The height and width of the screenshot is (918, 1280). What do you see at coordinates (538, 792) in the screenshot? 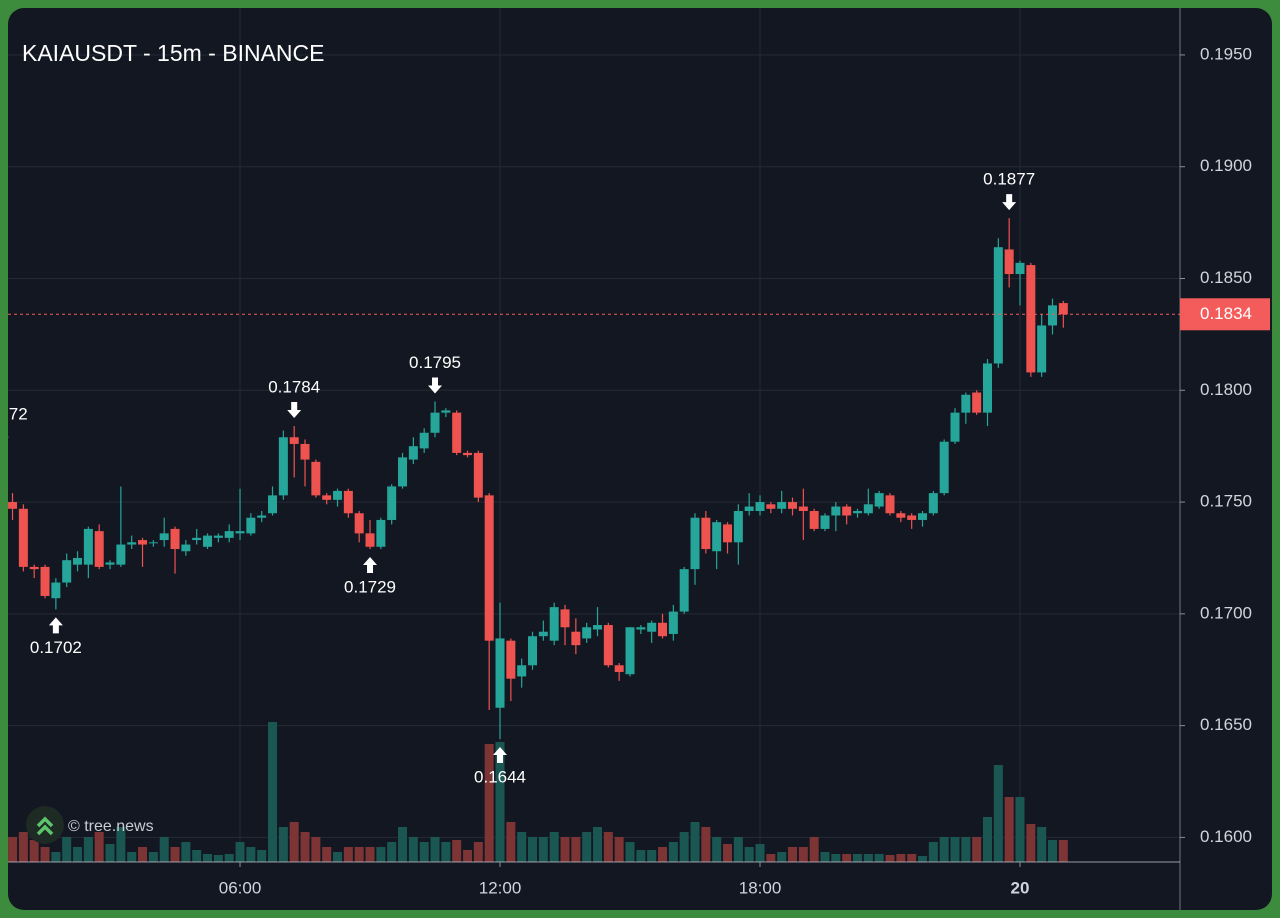
I see `volume-layer` at bounding box center [538, 792].